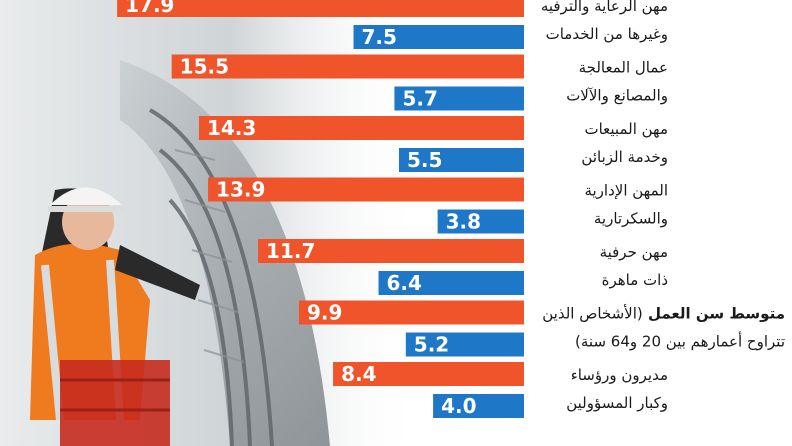 The image size is (792, 446). I want to click on category-label: مديرون ورؤساء, so click(619, 375).